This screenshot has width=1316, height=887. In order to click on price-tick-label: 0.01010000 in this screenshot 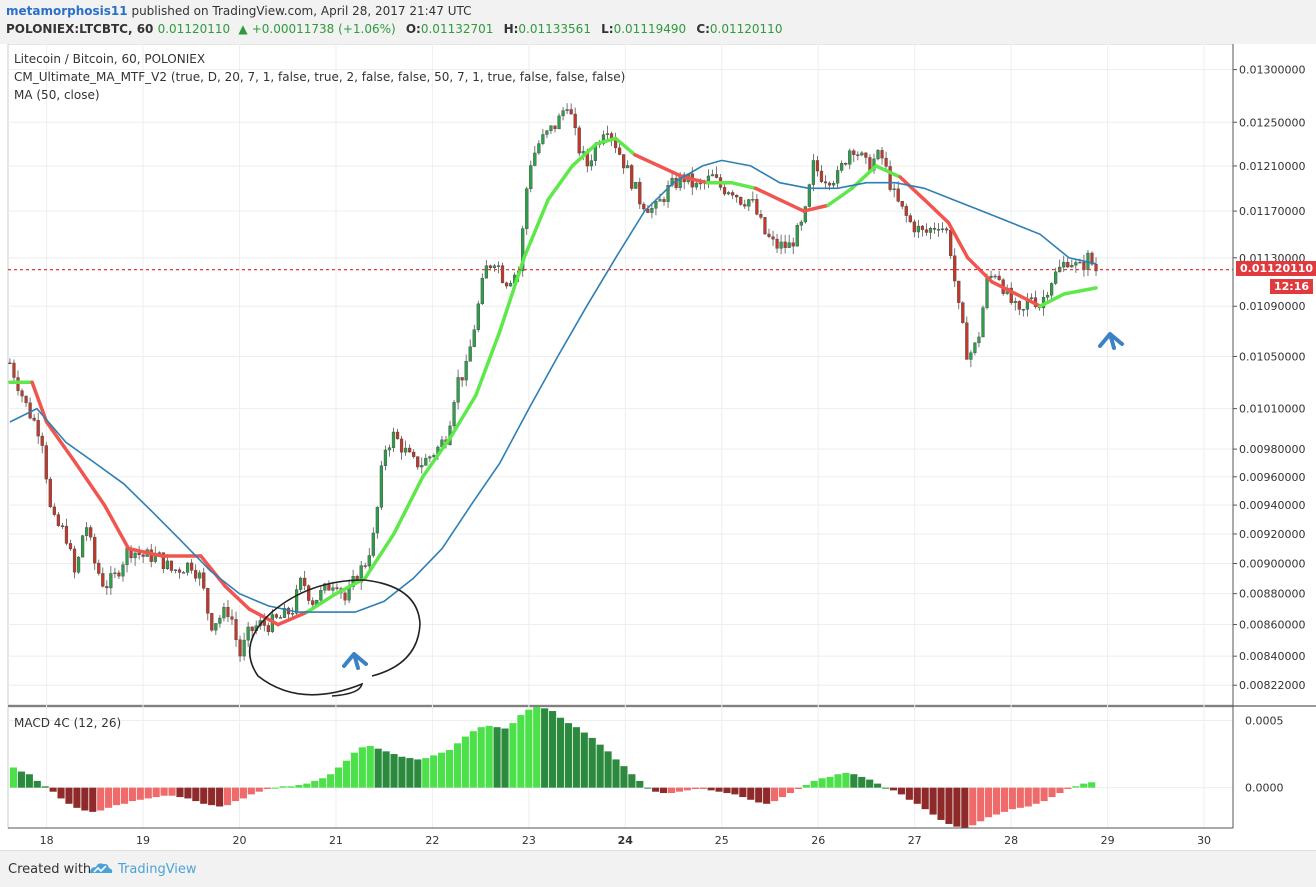, I will do `click(1272, 409)`.